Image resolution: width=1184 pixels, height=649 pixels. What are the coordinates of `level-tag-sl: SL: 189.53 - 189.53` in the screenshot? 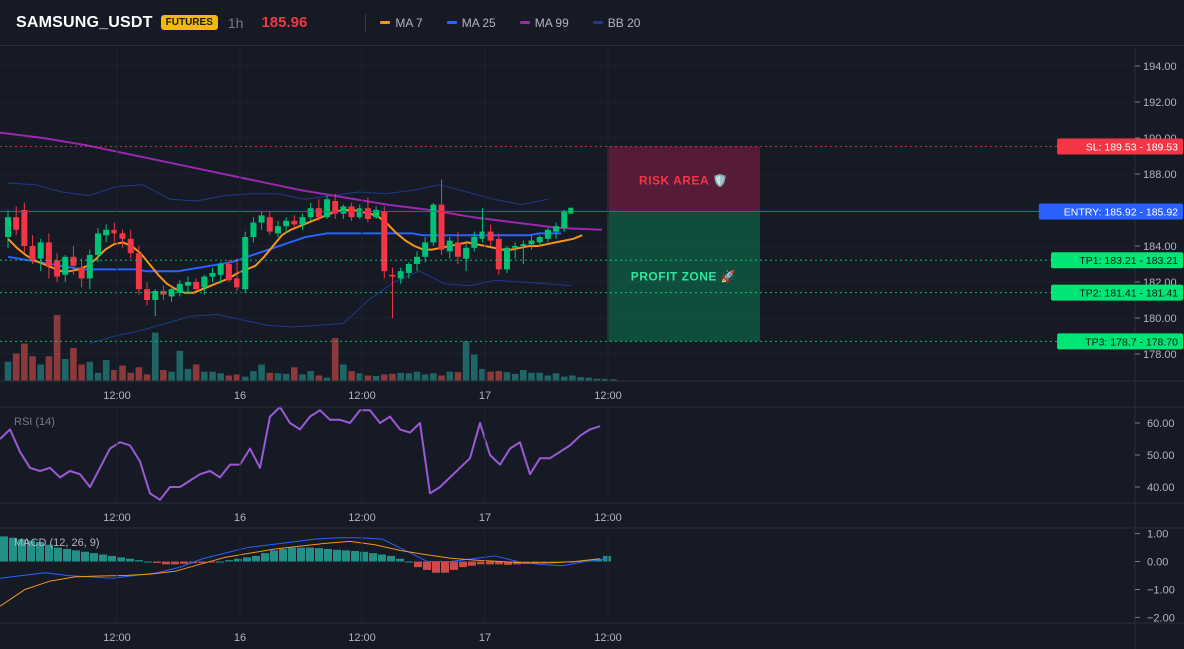 It's located at (1120, 146).